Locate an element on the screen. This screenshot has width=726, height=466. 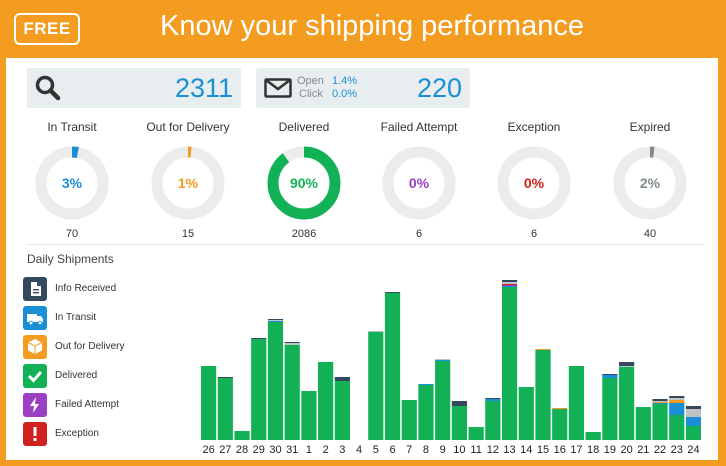
x-tick-label: 21 is located at coordinates (643, 450).